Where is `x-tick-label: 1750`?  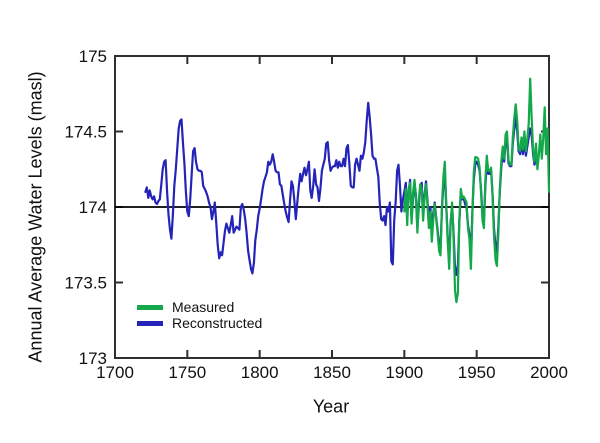 x-tick-label: 1750 is located at coordinates (187, 372).